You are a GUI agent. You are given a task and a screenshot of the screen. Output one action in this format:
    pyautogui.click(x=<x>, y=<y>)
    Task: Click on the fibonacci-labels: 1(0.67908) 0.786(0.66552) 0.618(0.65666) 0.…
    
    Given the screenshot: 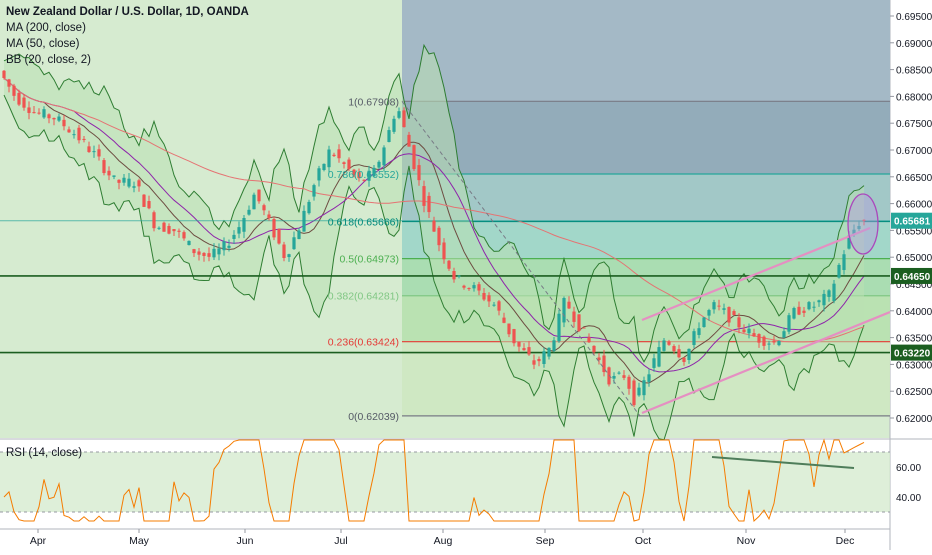 What is the action you would take?
    pyautogui.click(x=363, y=259)
    